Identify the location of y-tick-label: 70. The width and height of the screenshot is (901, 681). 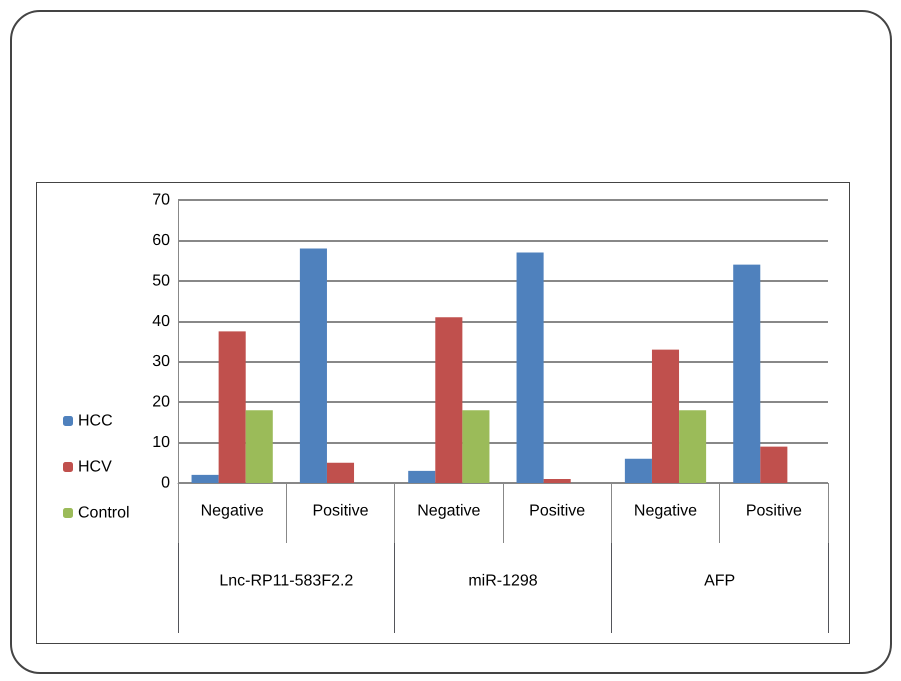
(161, 200).